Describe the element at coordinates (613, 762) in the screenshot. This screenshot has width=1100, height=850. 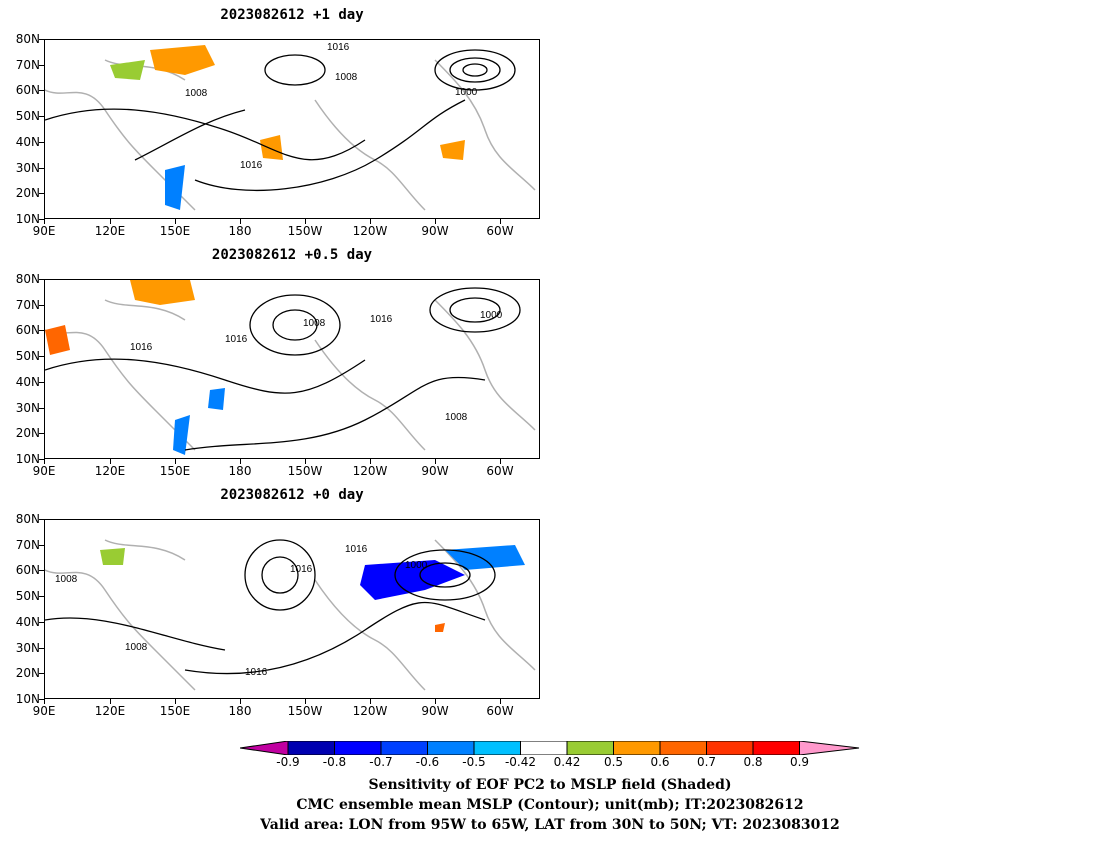
I see `colorbar-label: 0.5` at that location.